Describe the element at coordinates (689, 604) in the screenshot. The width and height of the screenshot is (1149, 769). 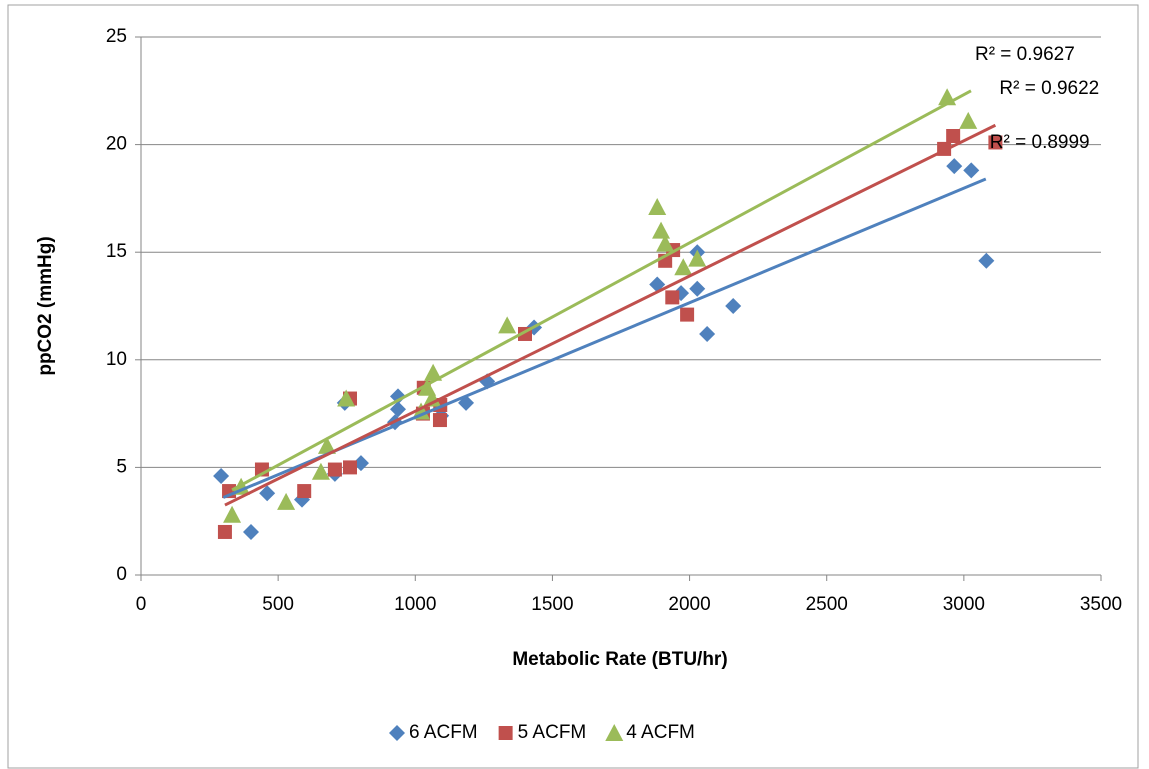
I see `x-tick-label: 2000` at that location.